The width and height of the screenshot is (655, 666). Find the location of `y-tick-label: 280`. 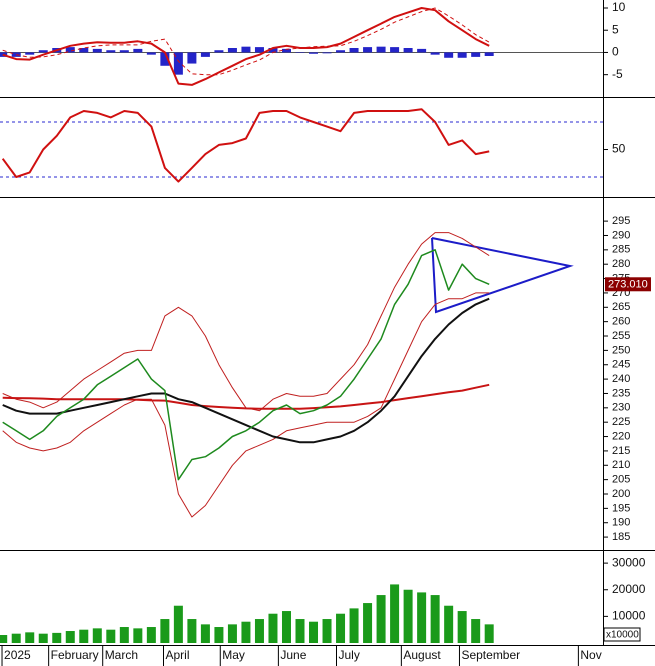

y-tick-label: 280 is located at coordinates (621, 264).